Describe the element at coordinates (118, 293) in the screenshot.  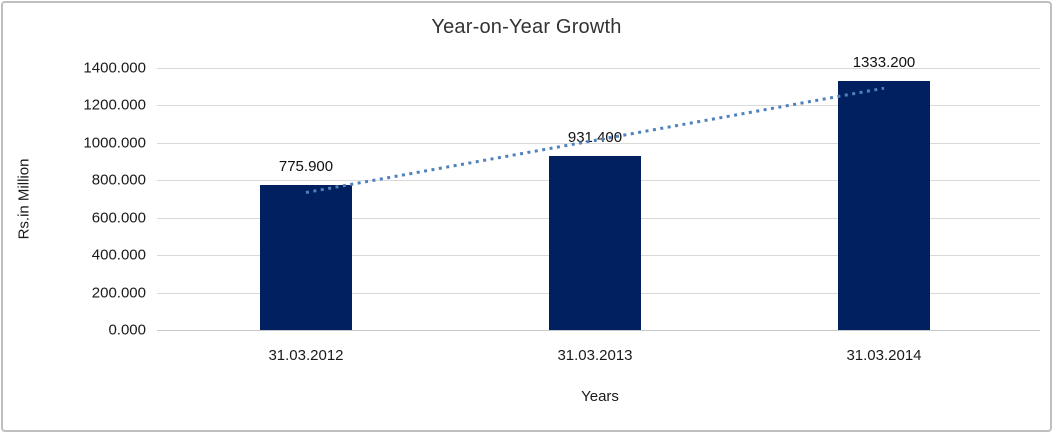
I see `y-tick-label: 200.000` at that location.